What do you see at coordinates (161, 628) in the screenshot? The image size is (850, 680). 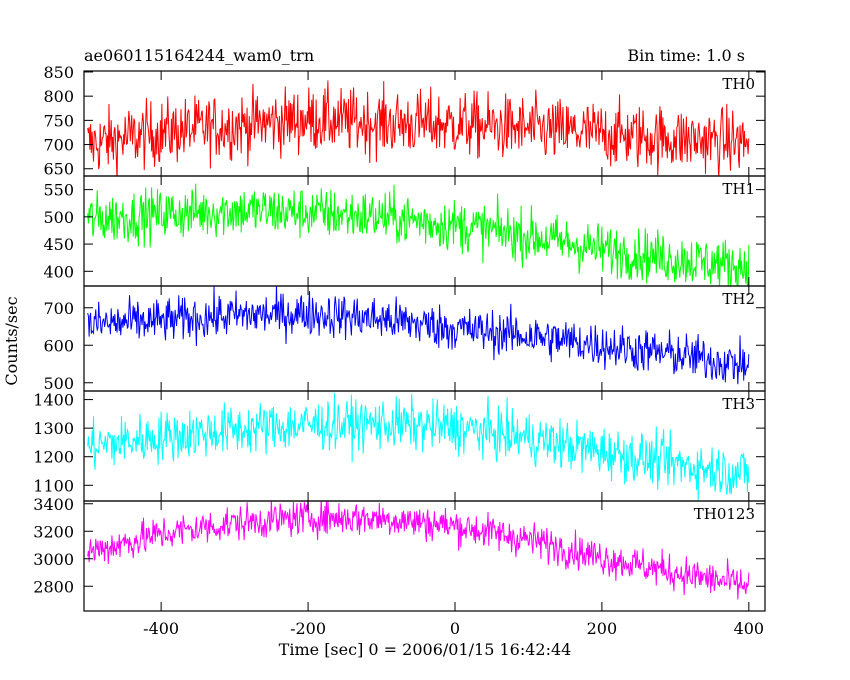 I see `x-tick-label: -400` at bounding box center [161, 628].